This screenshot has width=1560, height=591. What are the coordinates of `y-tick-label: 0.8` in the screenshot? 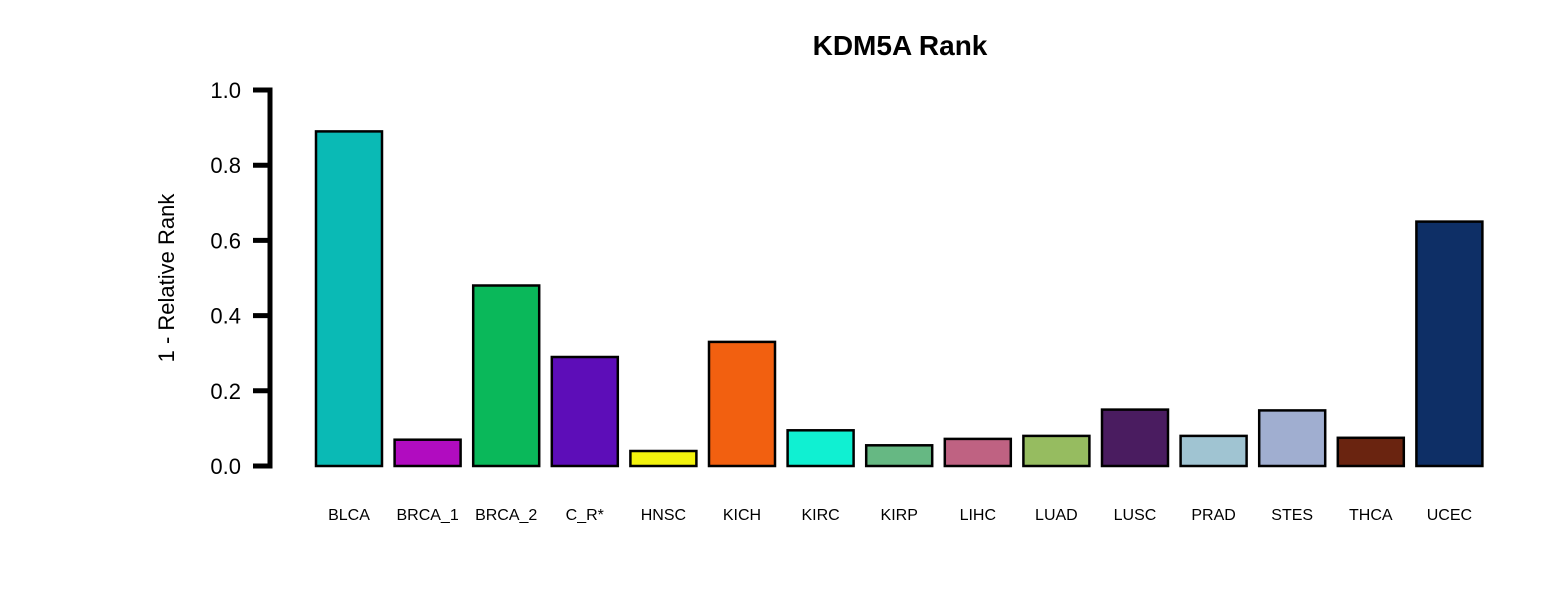 It's located at (225, 165).